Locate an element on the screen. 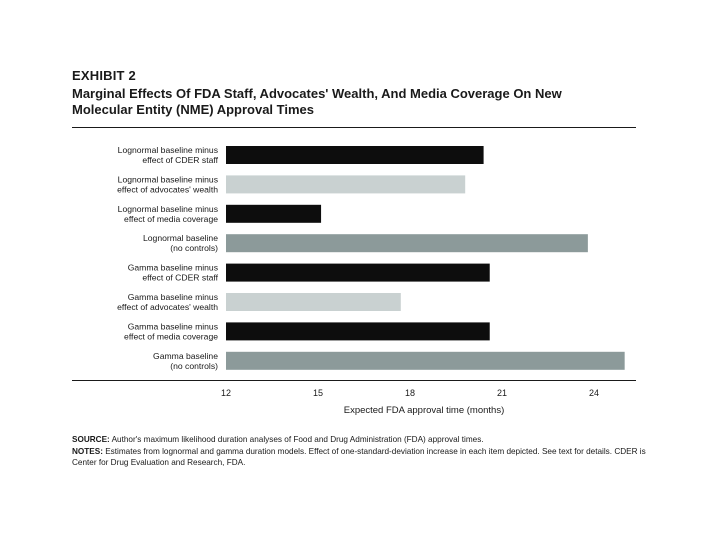 Image resolution: width=720 pixels, height=540 pixels. source-label: SOURCE: is located at coordinates (91, 439).